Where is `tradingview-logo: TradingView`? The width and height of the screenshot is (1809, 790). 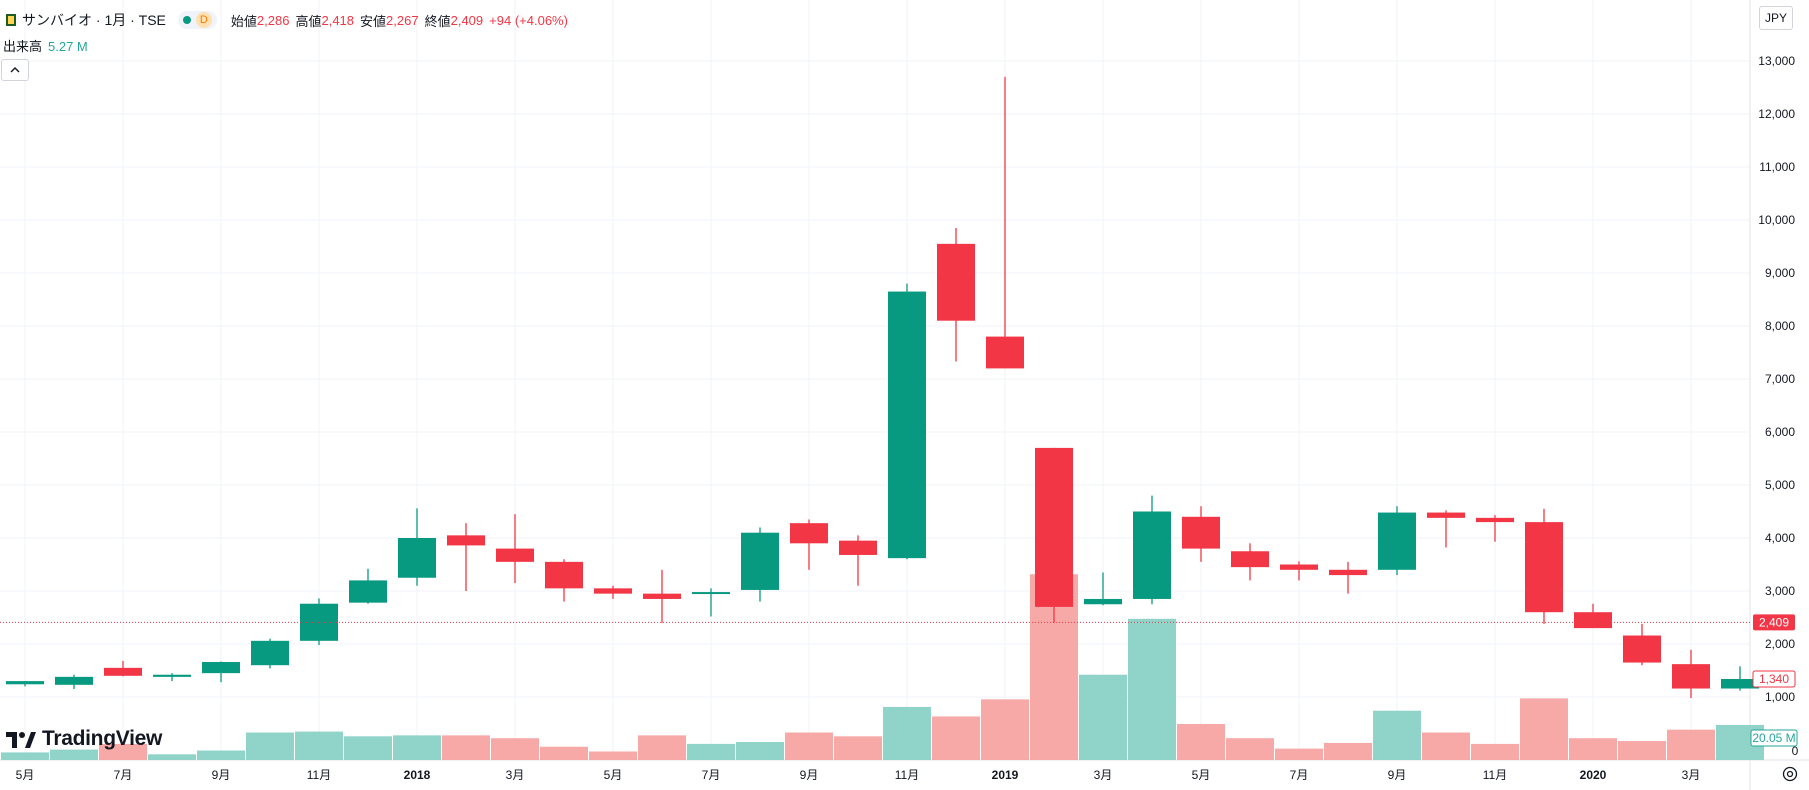 tradingview-logo: TradingView is located at coordinates (84, 739).